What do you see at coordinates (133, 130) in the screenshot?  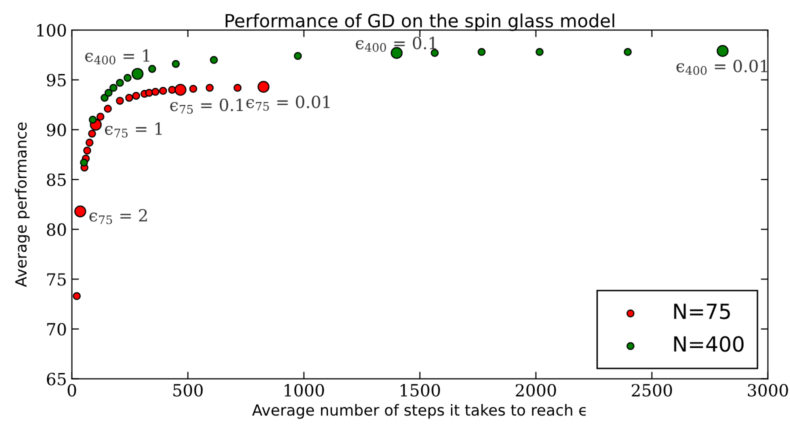 I see `annotation: ϵ$_{75}$ = 1` at bounding box center [133, 130].